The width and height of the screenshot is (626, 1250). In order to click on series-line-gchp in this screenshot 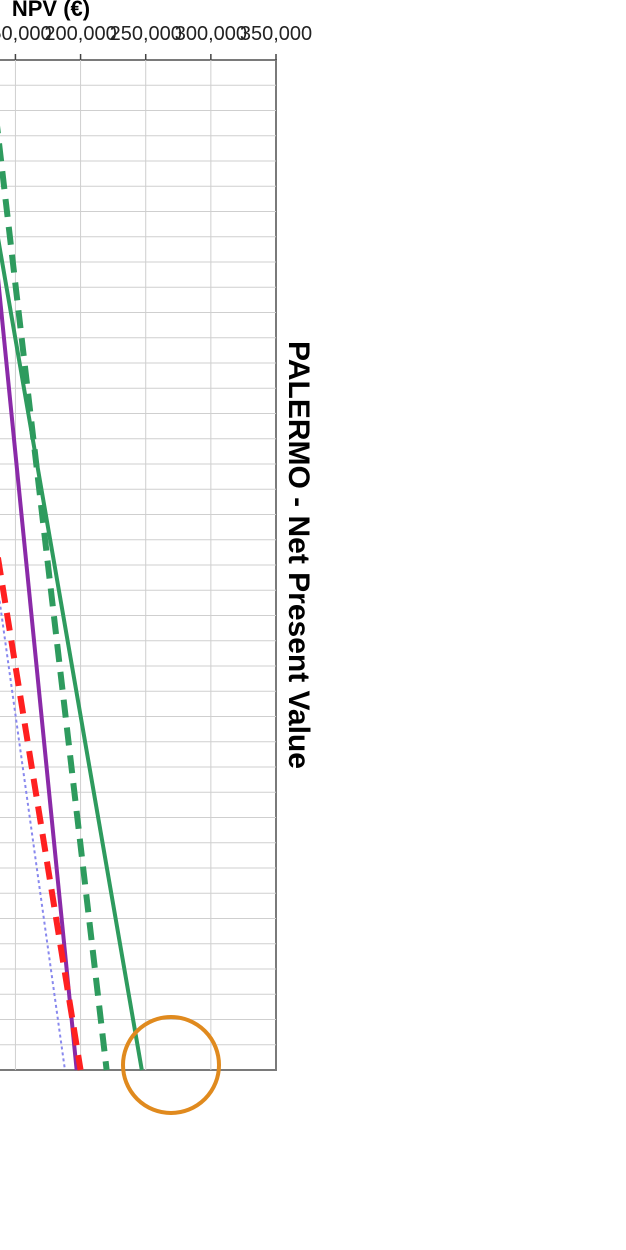, I will do `click(55, 565)`.